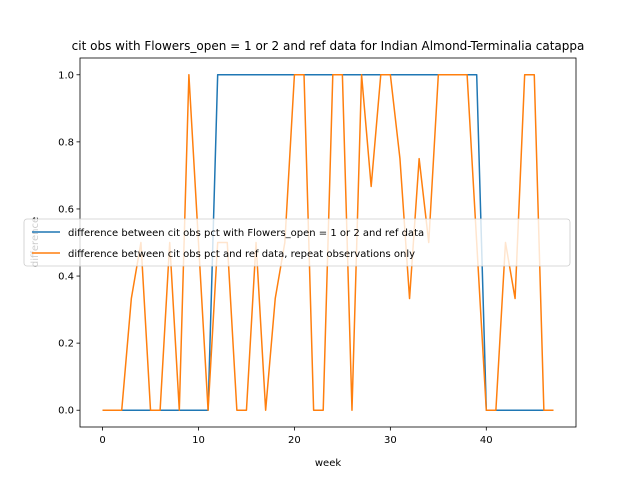  What do you see at coordinates (66, 277) in the screenshot?
I see `y-tick-label: 0.4` at bounding box center [66, 277].